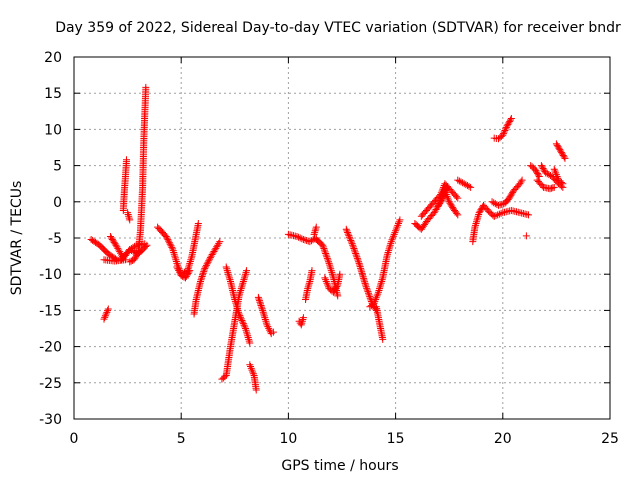  Describe the element at coordinates (181, 439) in the screenshot. I see `x-tick-label: 5` at that location.